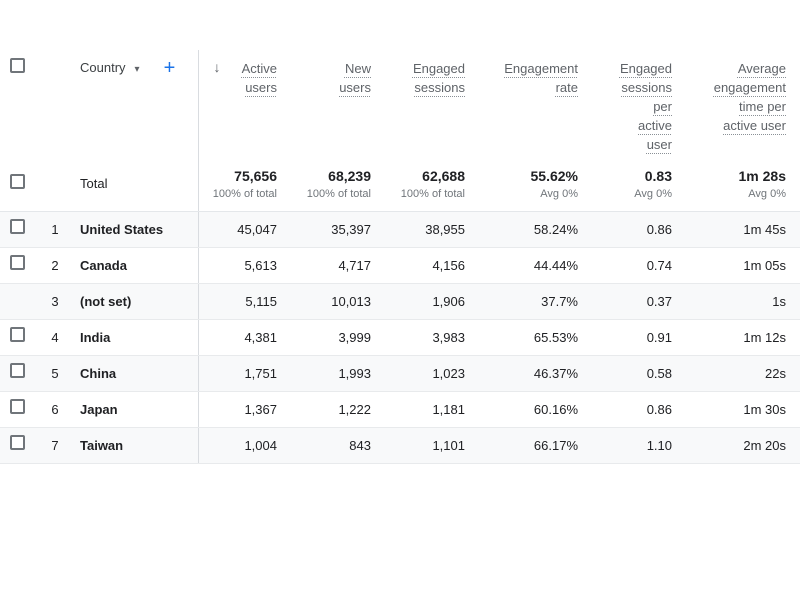 Image resolution: width=800 pixels, height=600 pixels. What do you see at coordinates (137, 69) in the screenshot?
I see `chevron-down-icon: ▾` at bounding box center [137, 69].